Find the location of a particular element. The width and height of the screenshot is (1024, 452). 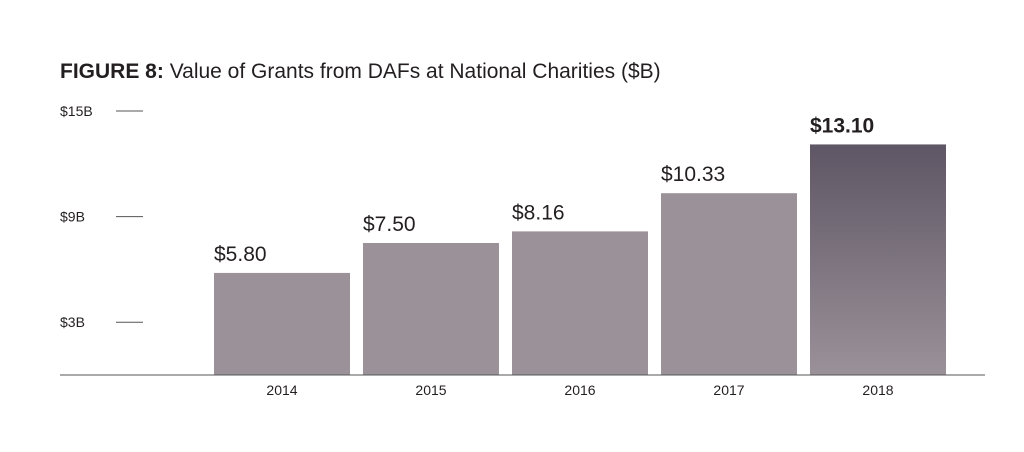

figure-number: FIGURE 8: is located at coordinates (112, 71).